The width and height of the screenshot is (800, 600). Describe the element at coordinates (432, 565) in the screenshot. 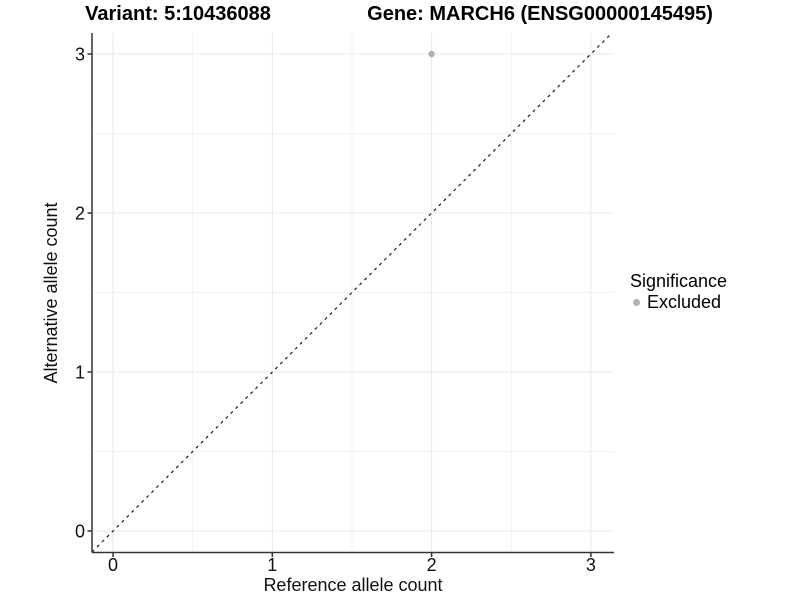

I see `x-tick-label: 2` at that location.